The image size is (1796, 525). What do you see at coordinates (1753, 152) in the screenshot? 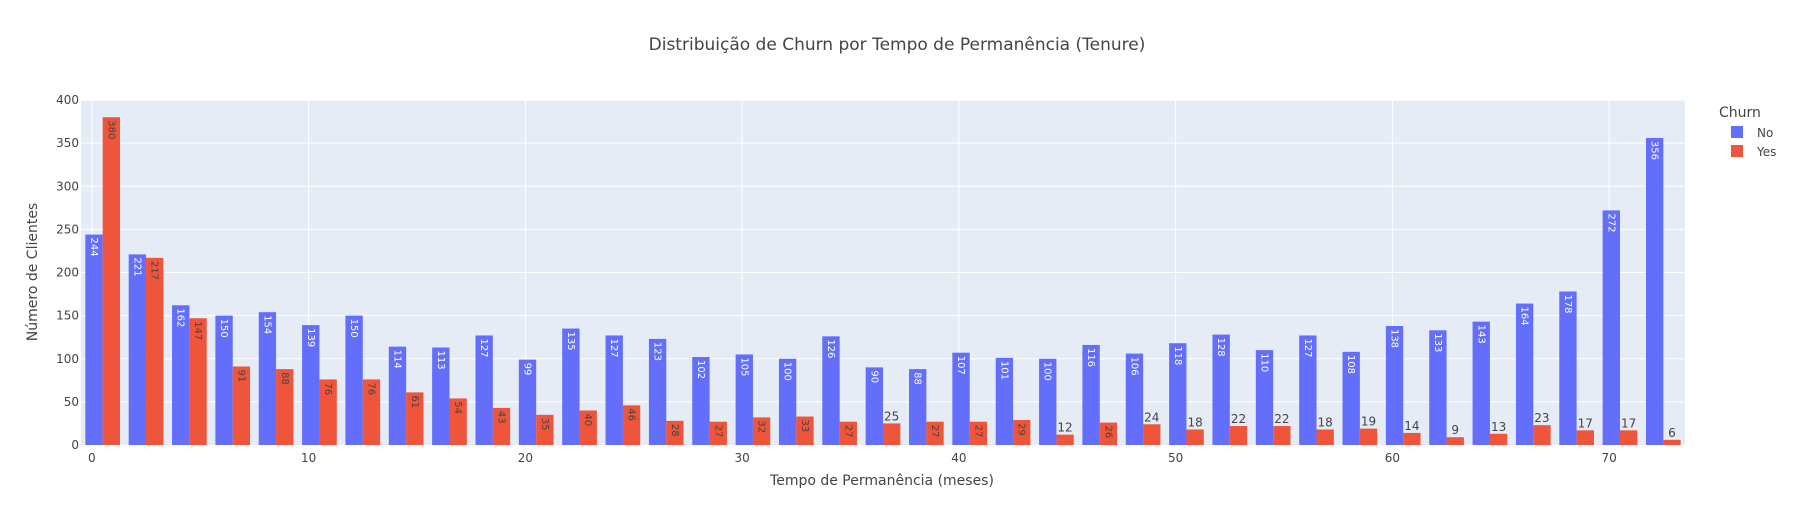
I see `legend-item-yes: Yes` at bounding box center [1753, 152].